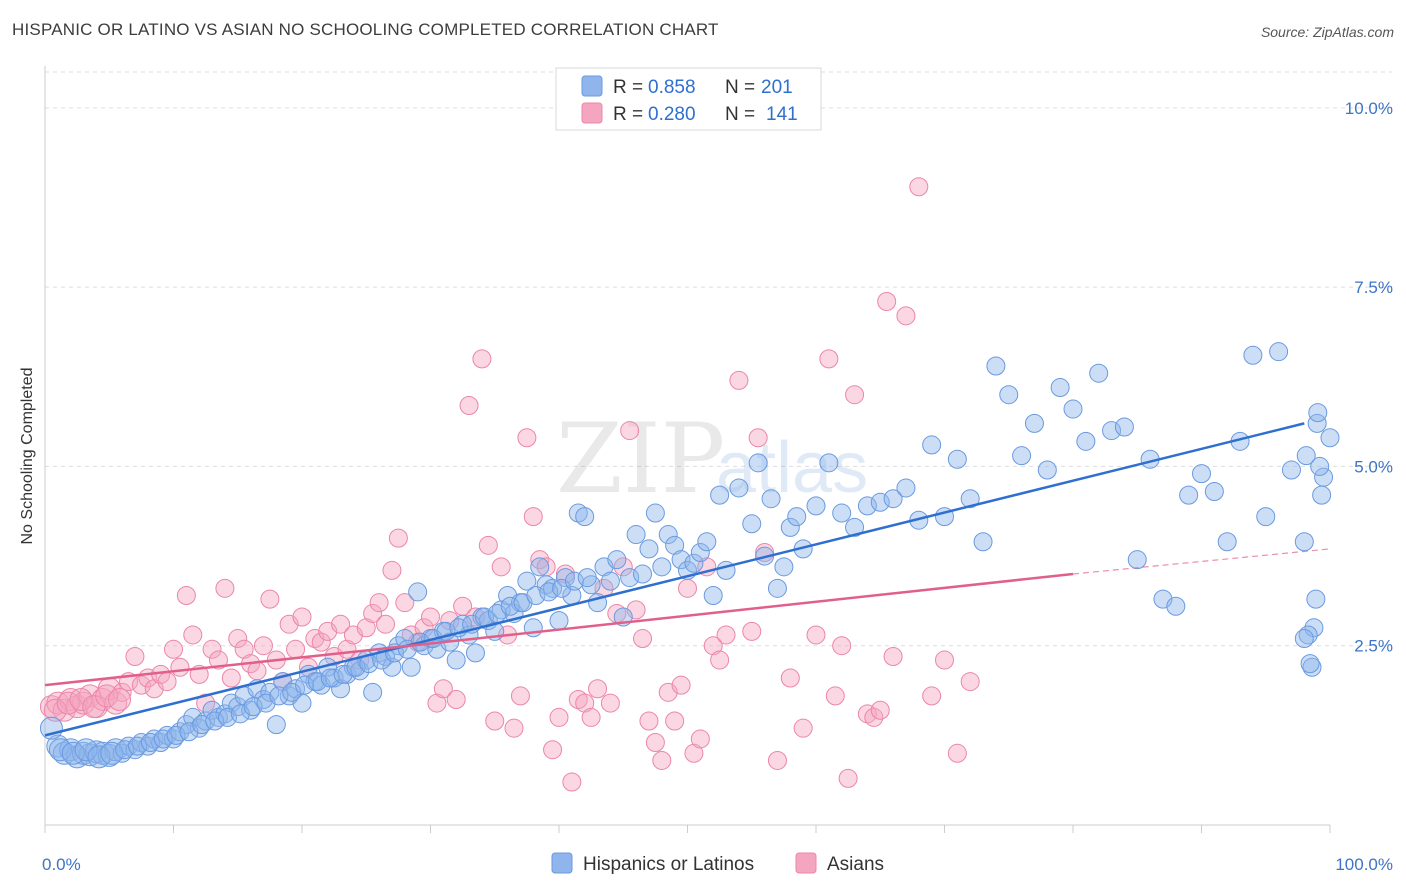 This screenshot has width=1406, height=892. I want to click on stats-r-label-asian: R =, so click(628, 114).